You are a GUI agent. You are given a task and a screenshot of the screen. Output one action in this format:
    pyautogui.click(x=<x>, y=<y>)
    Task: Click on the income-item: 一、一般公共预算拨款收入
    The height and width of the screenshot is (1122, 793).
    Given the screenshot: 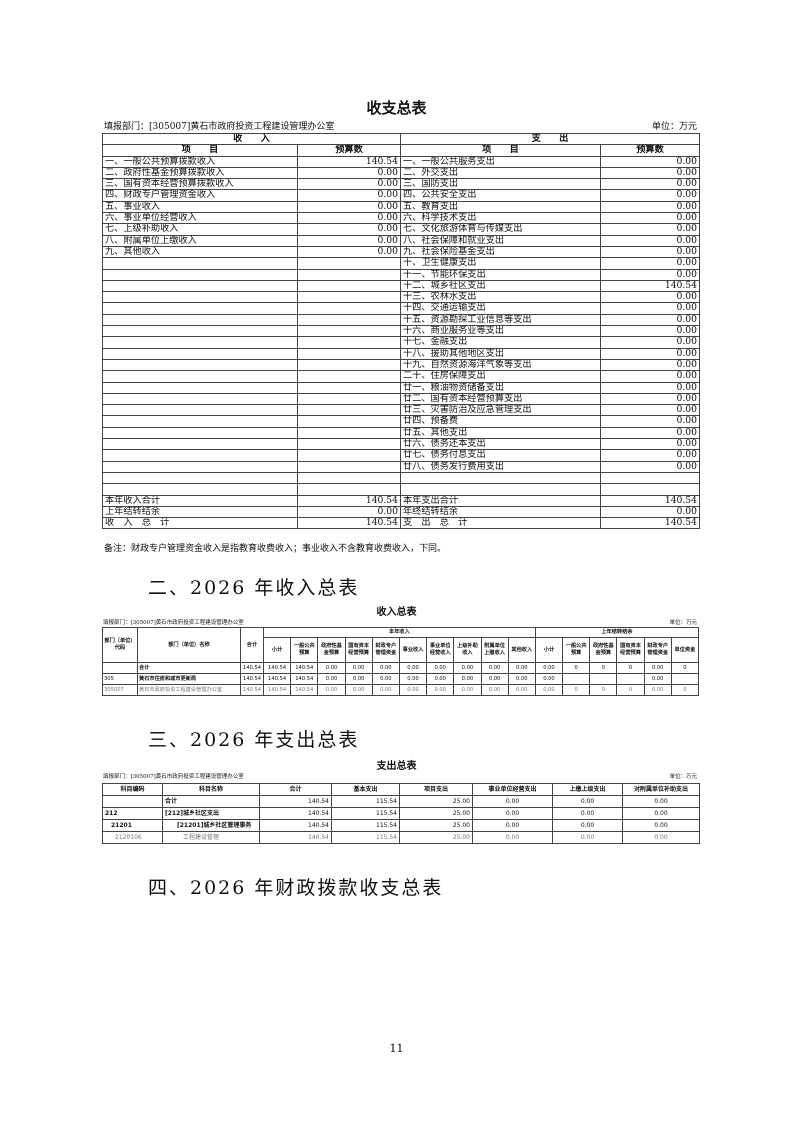 What is the action you would take?
    pyautogui.click(x=200, y=161)
    